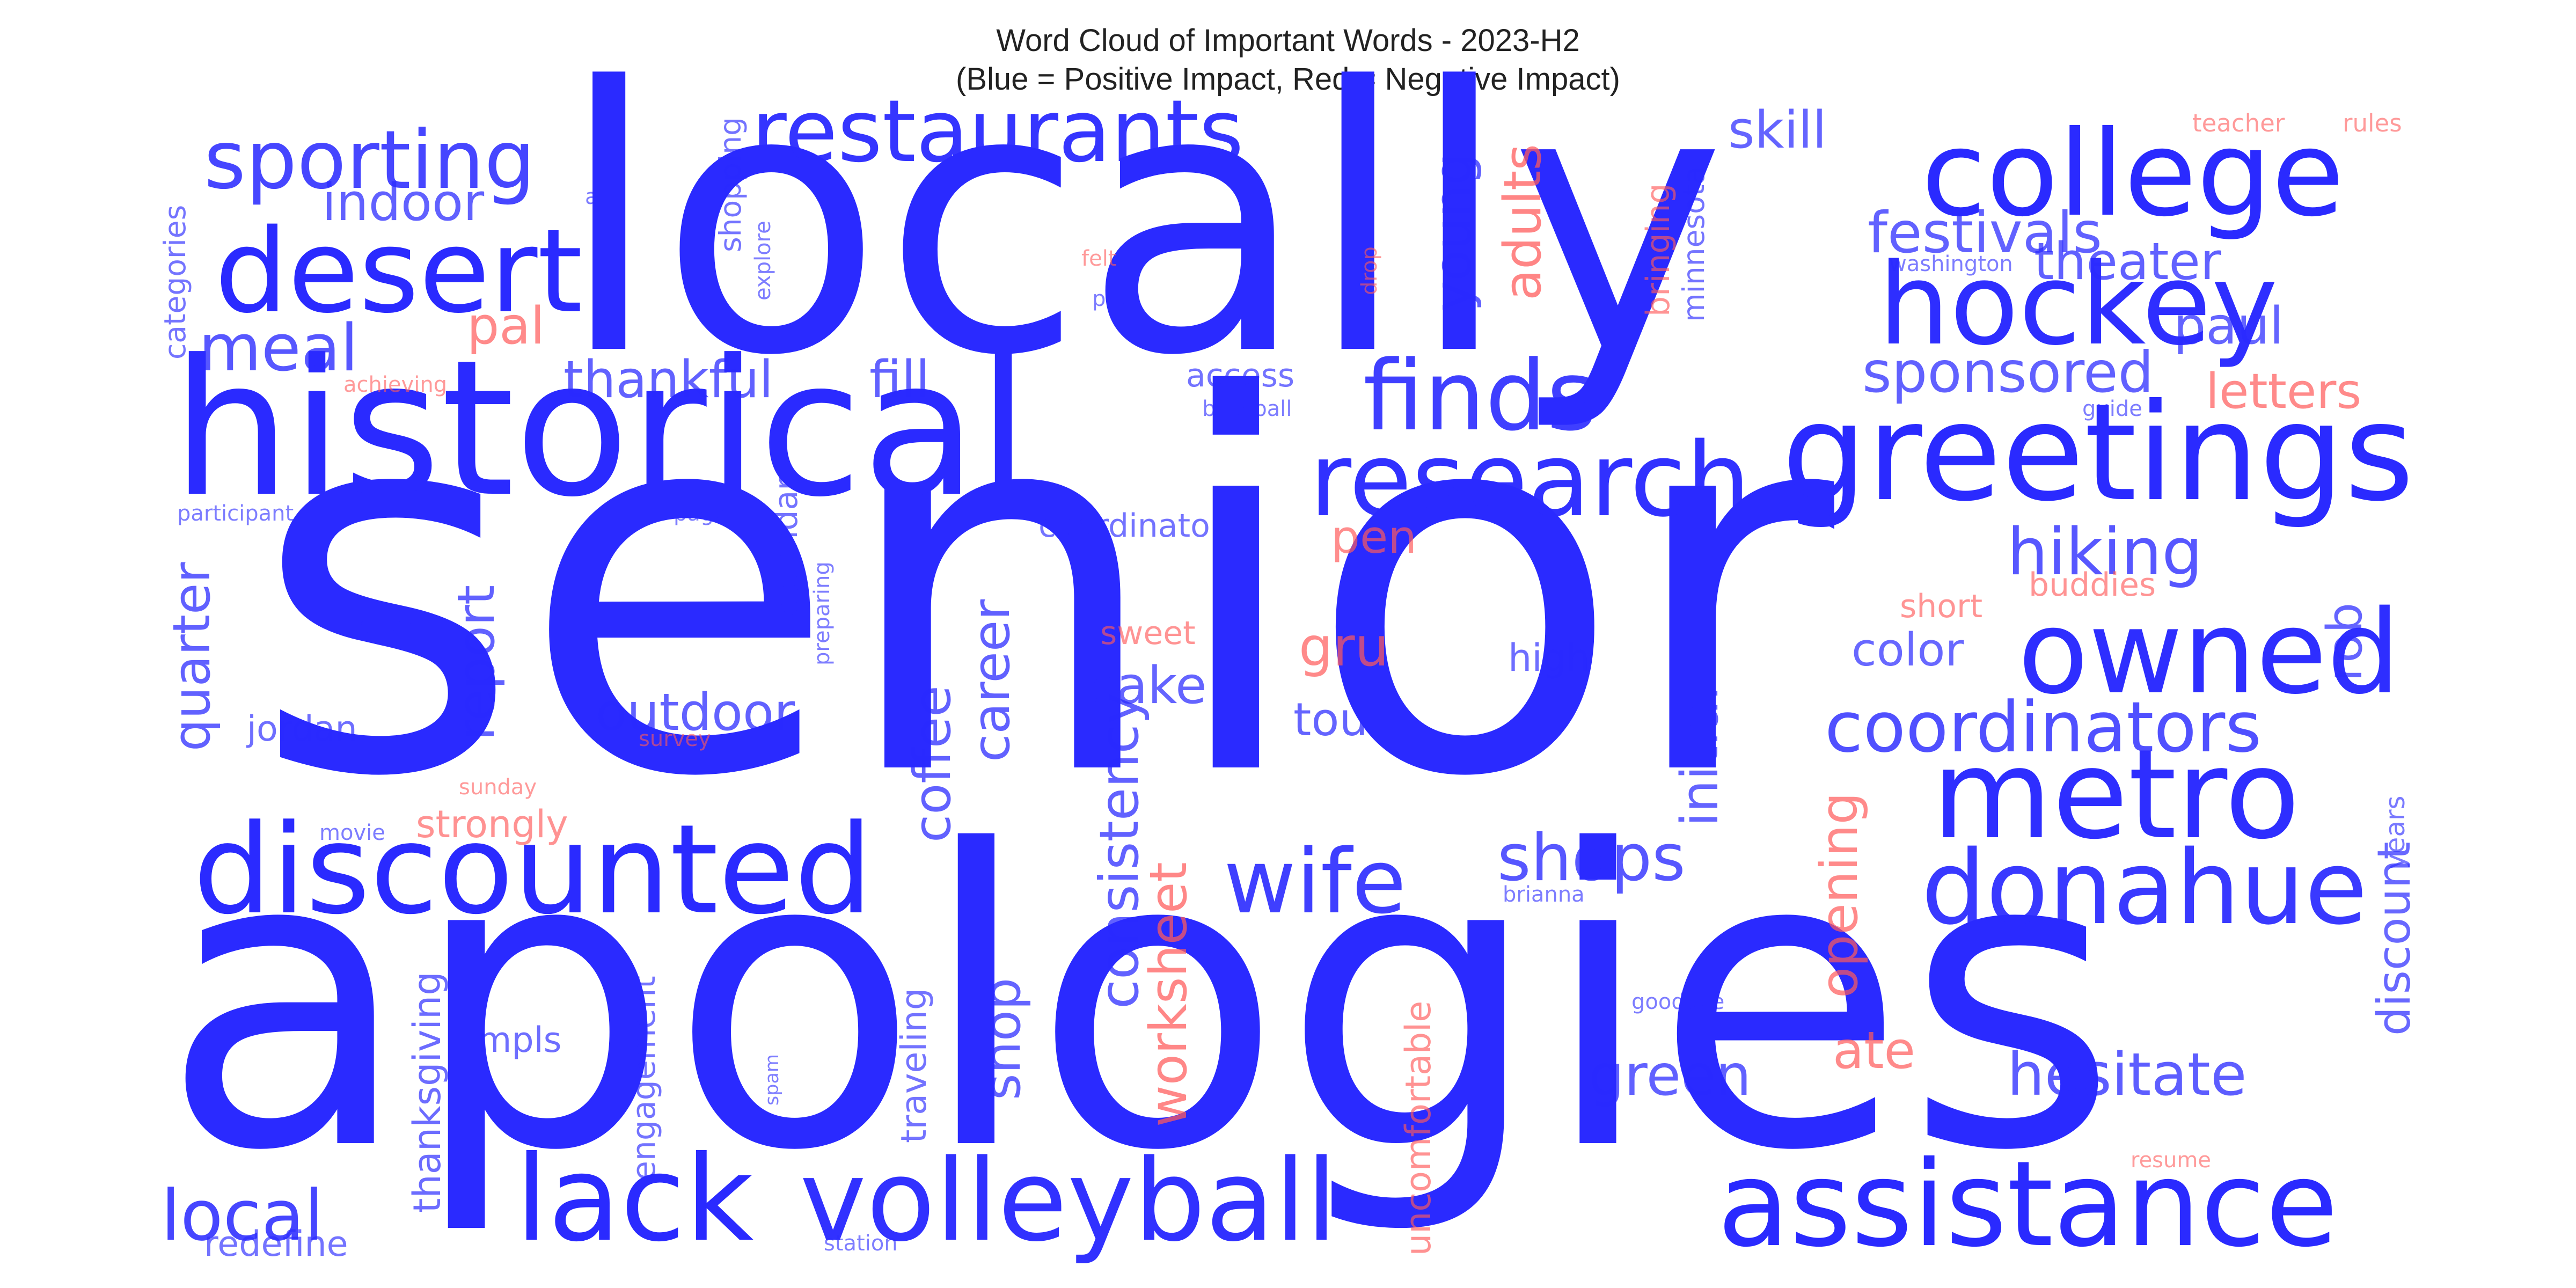  I want to click on word-opening: opening, so click(1839, 895).